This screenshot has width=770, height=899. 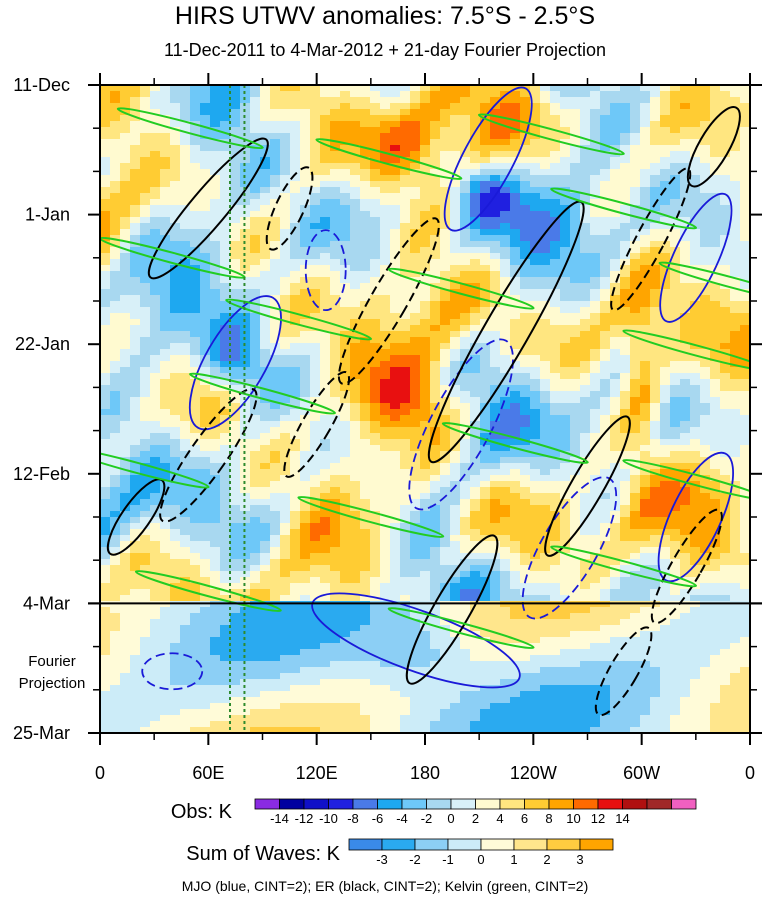 What do you see at coordinates (41, 733) in the screenshot?
I see `y-tick-label: 25-Mar` at bounding box center [41, 733].